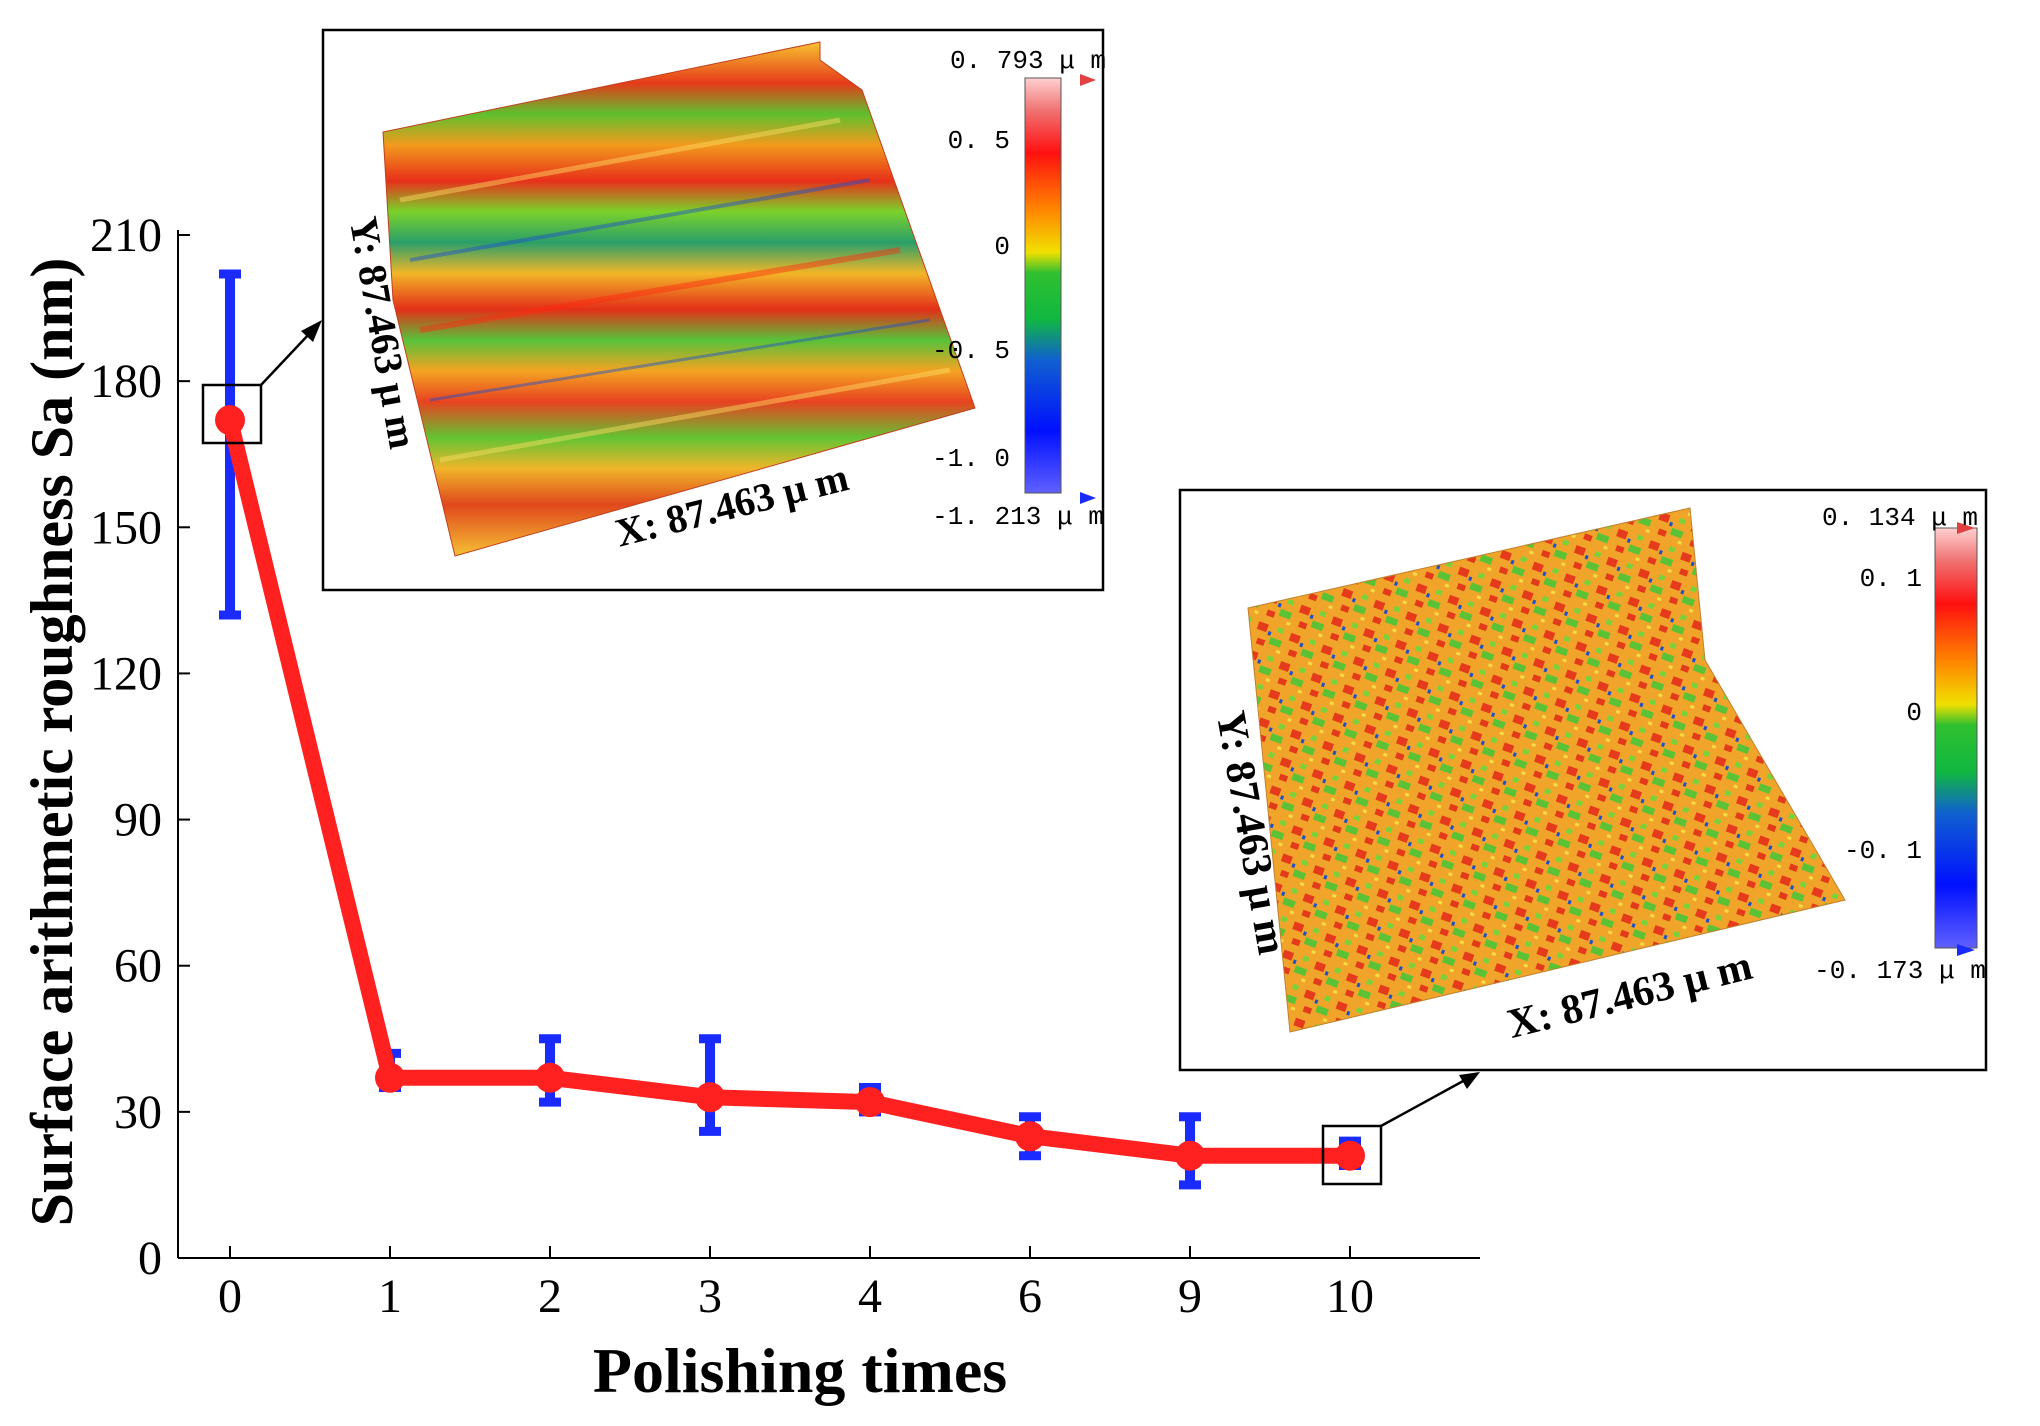 The height and width of the screenshot is (1426, 2040). Describe the element at coordinates (796, 1284) in the screenshot. I see `x-ticks: 0 1 2 3 4 6 9 10` at that location.